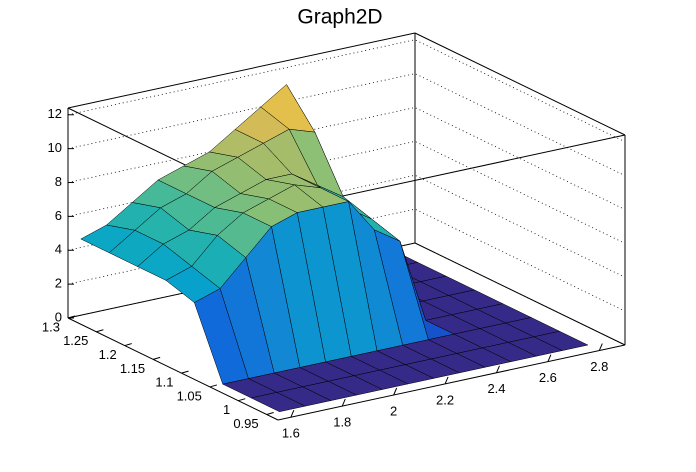  I want to click on x-tick-label: 2.8, so click(599, 366).